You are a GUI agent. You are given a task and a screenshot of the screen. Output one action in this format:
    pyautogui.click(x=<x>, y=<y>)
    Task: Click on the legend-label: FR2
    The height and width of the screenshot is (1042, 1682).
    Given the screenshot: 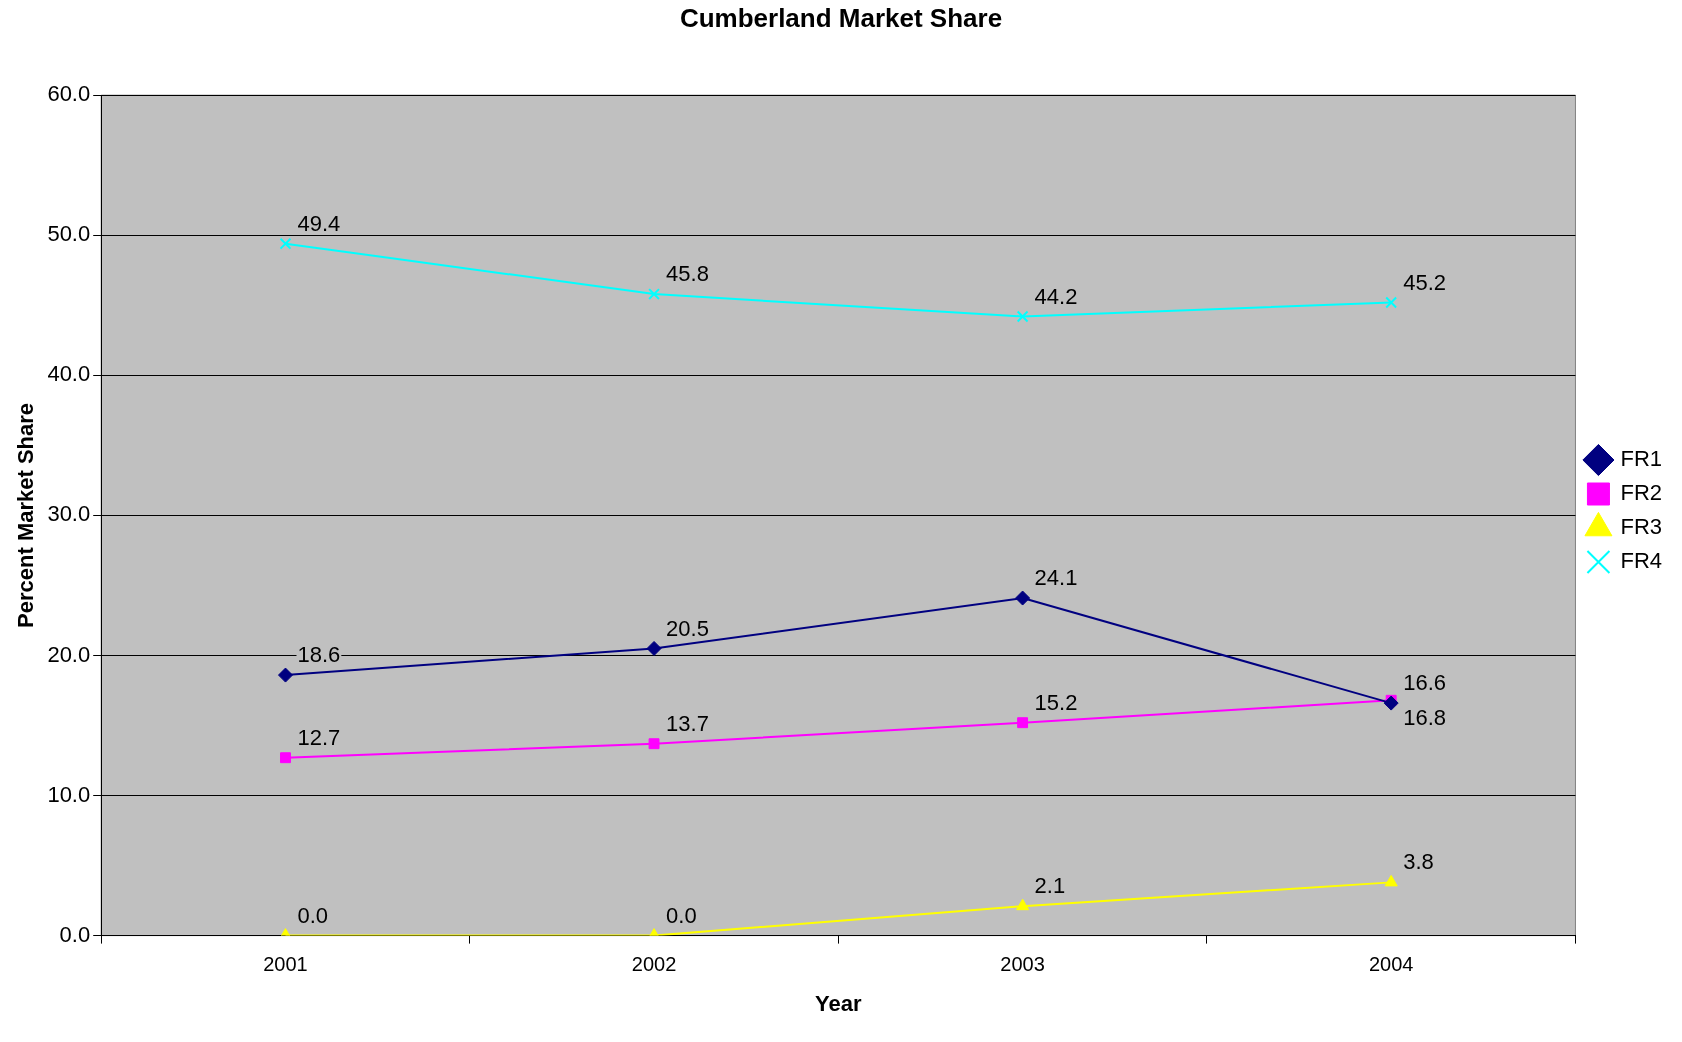 What is the action you would take?
    pyautogui.click(x=1641, y=493)
    